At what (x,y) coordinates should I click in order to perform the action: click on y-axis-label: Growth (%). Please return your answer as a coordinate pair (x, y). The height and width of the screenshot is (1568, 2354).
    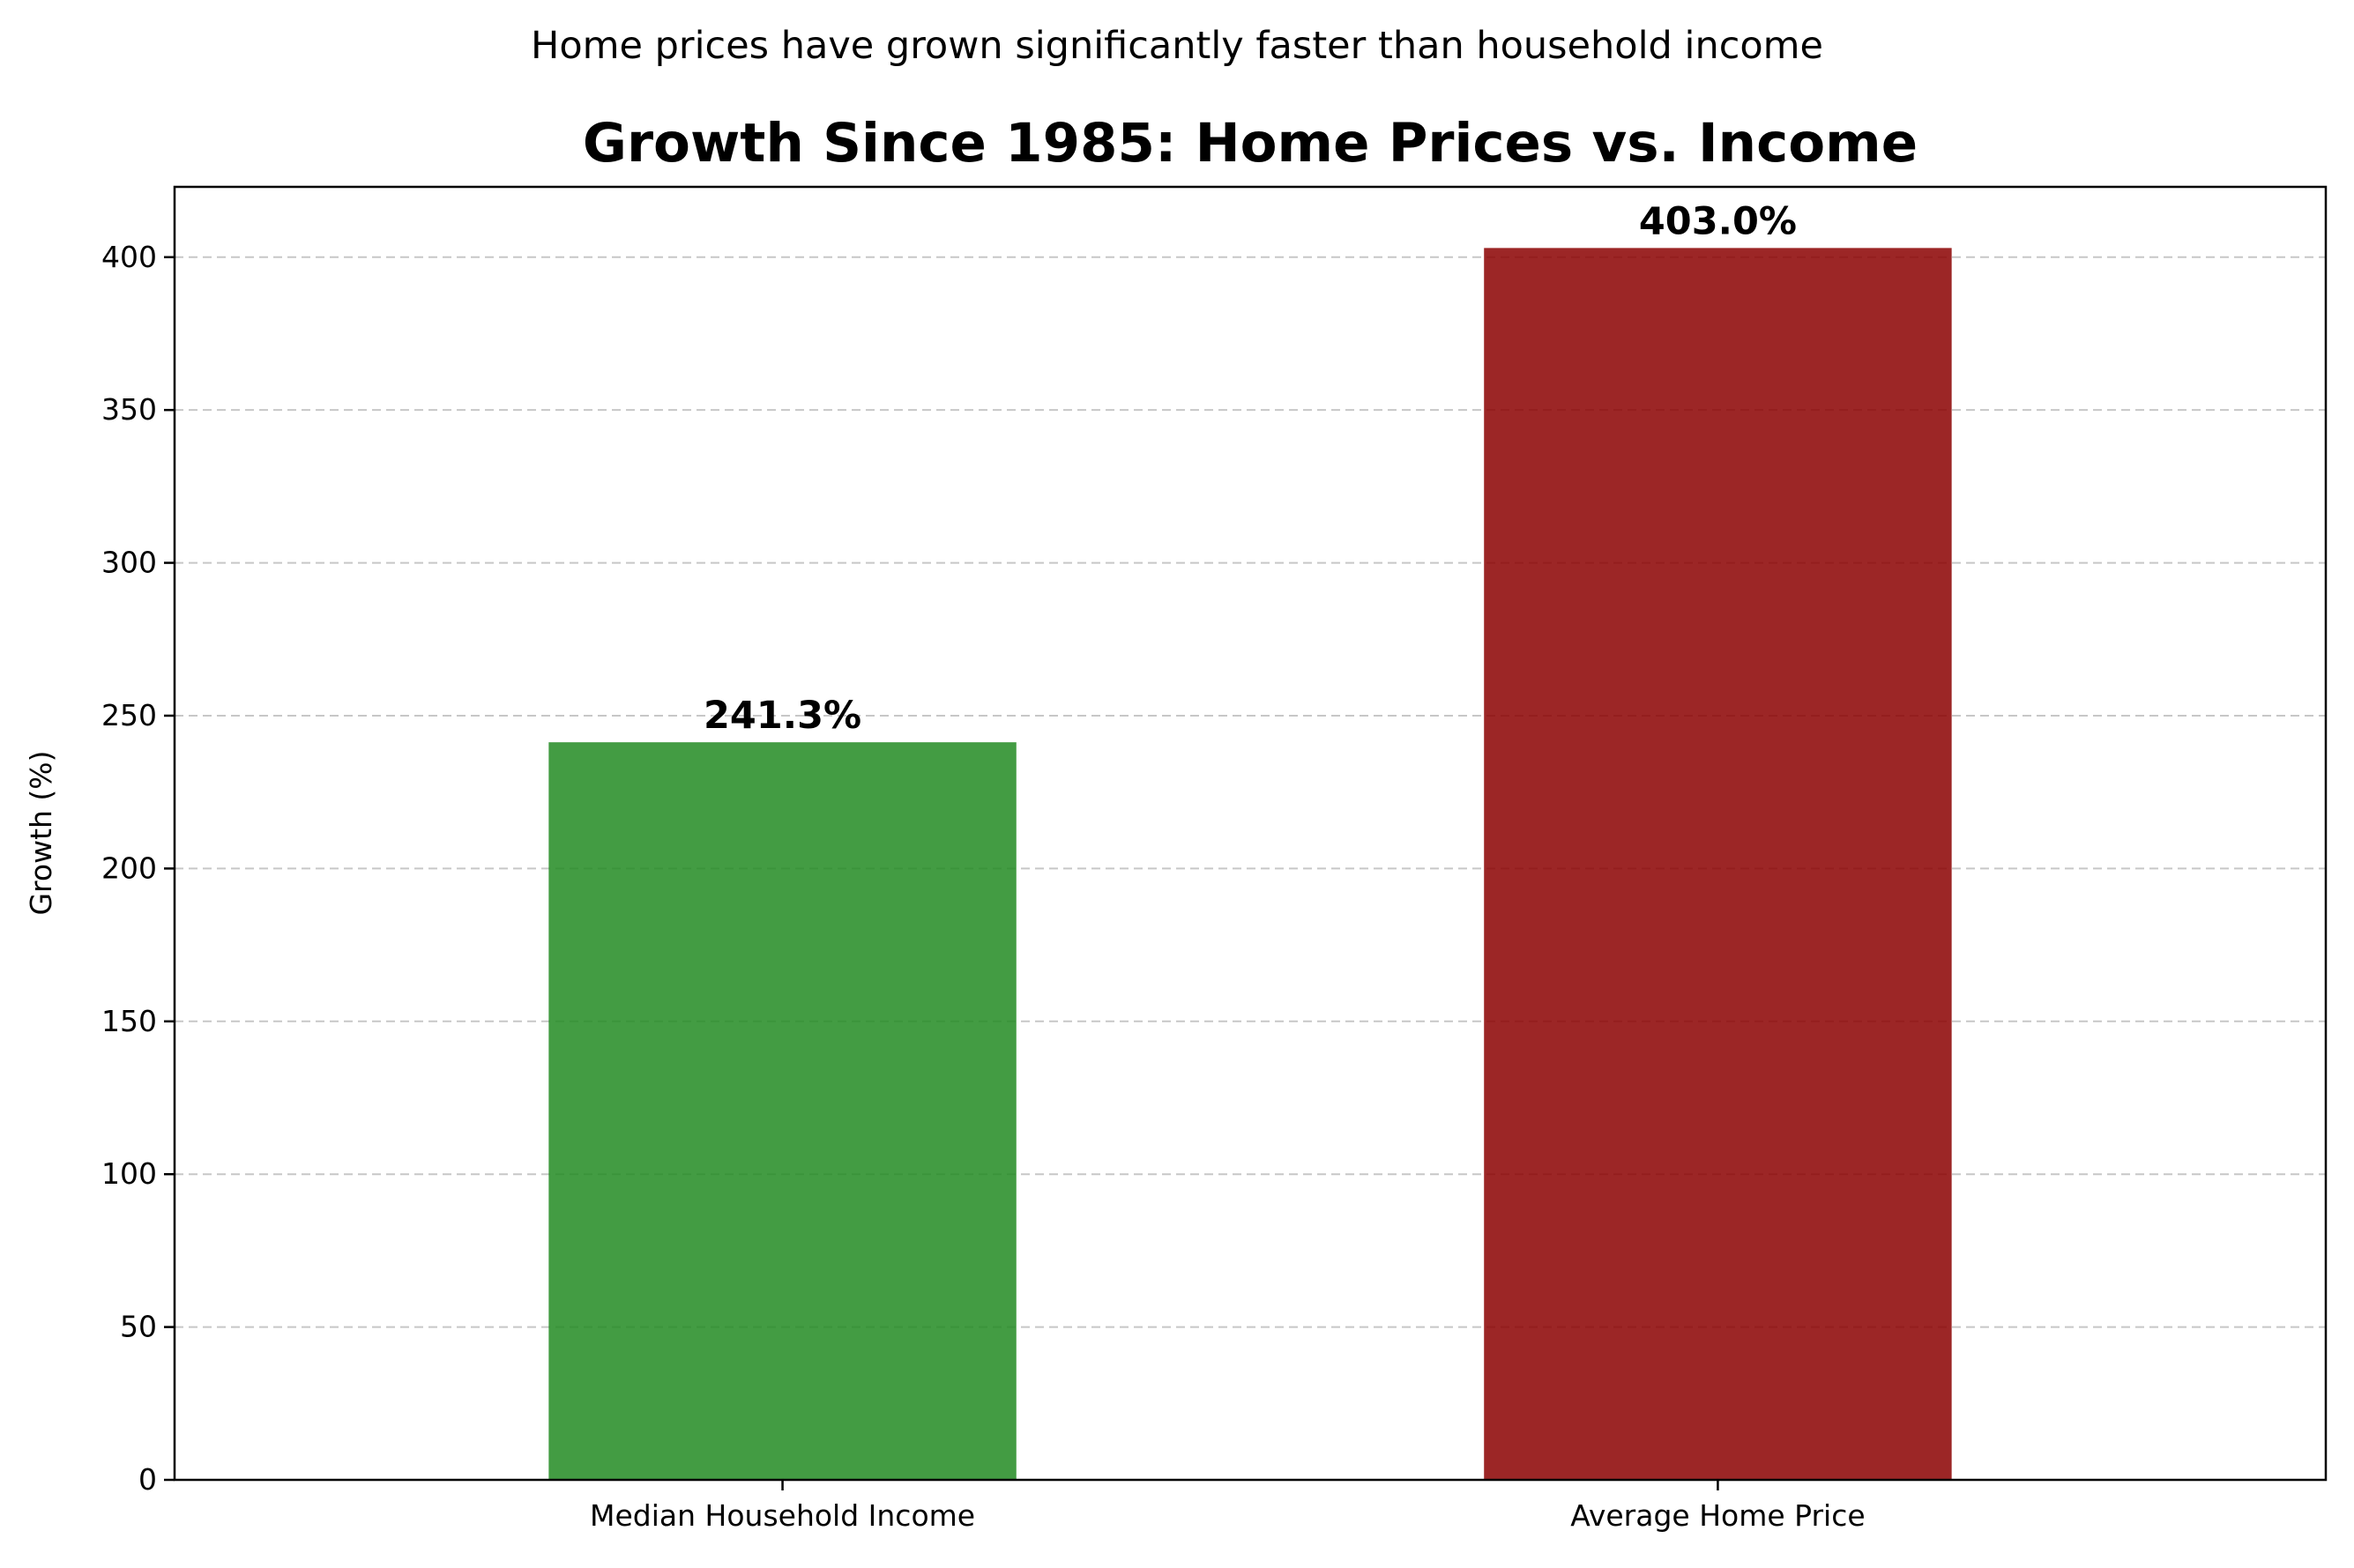
    Looking at the image, I should click on (41, 832).